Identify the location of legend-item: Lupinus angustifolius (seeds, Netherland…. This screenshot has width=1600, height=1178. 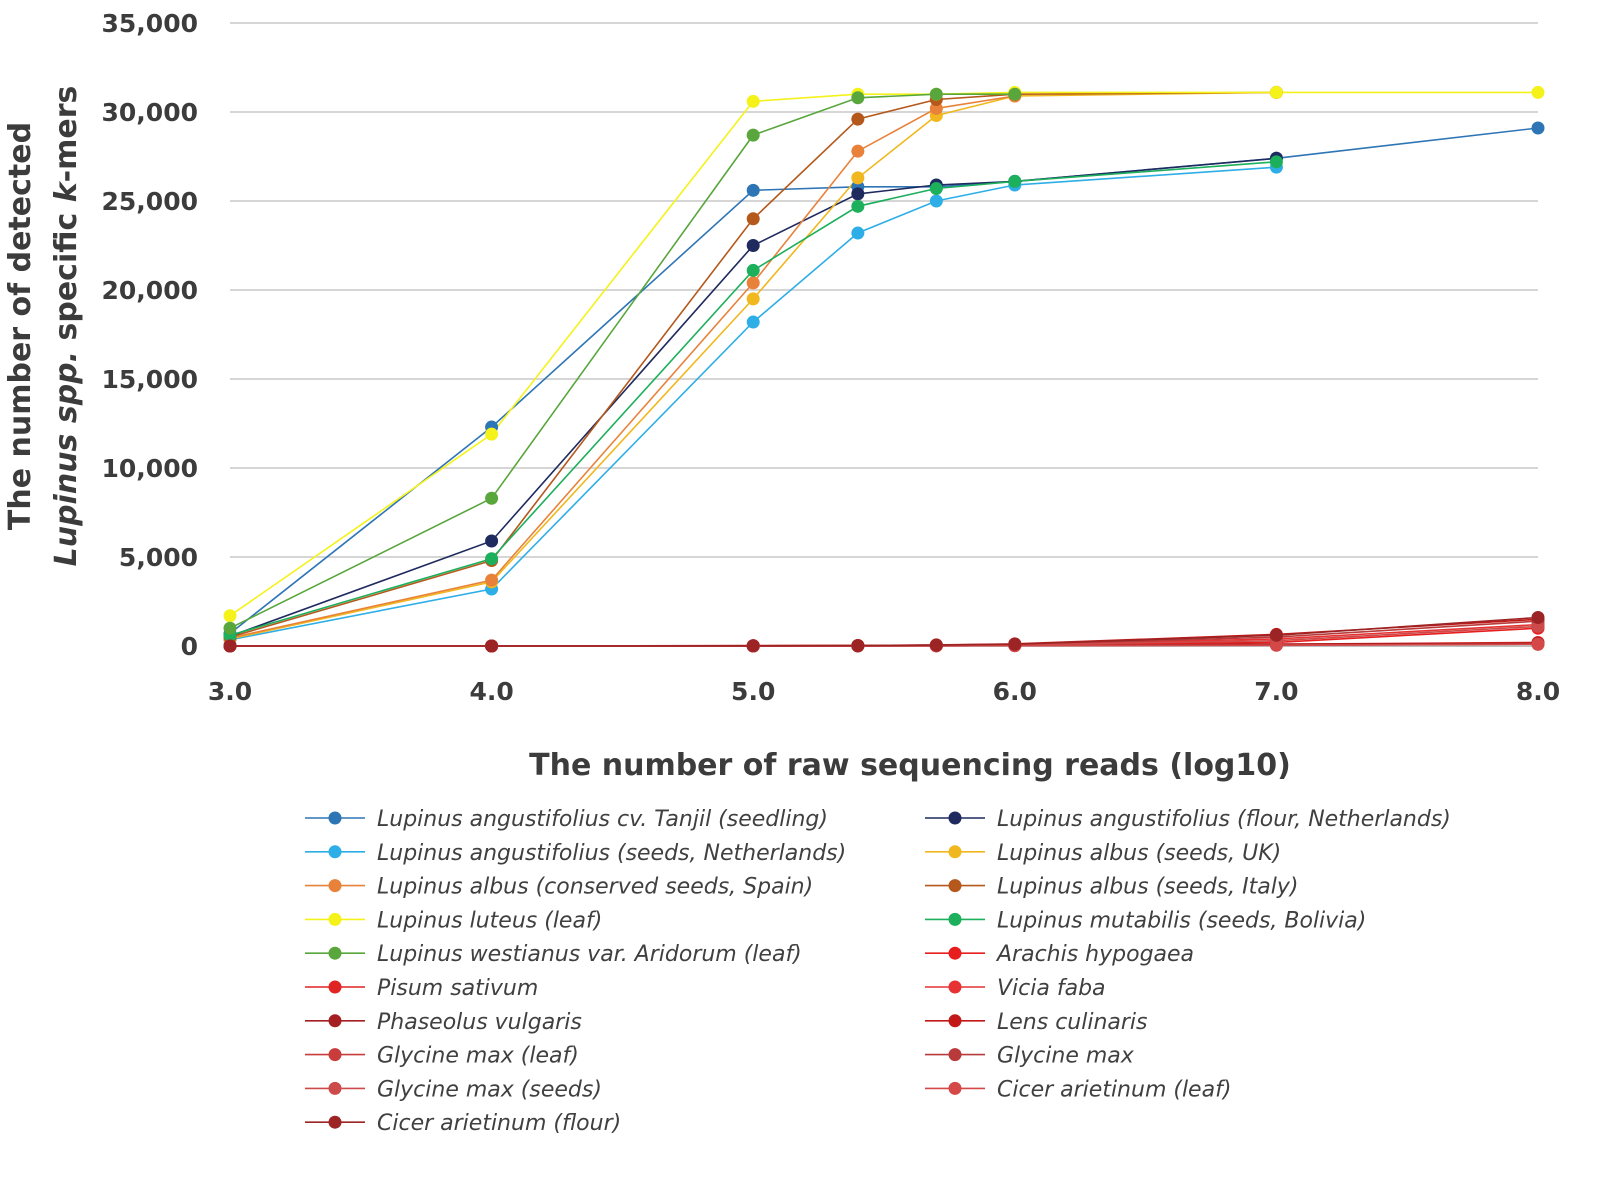
(575, 853).